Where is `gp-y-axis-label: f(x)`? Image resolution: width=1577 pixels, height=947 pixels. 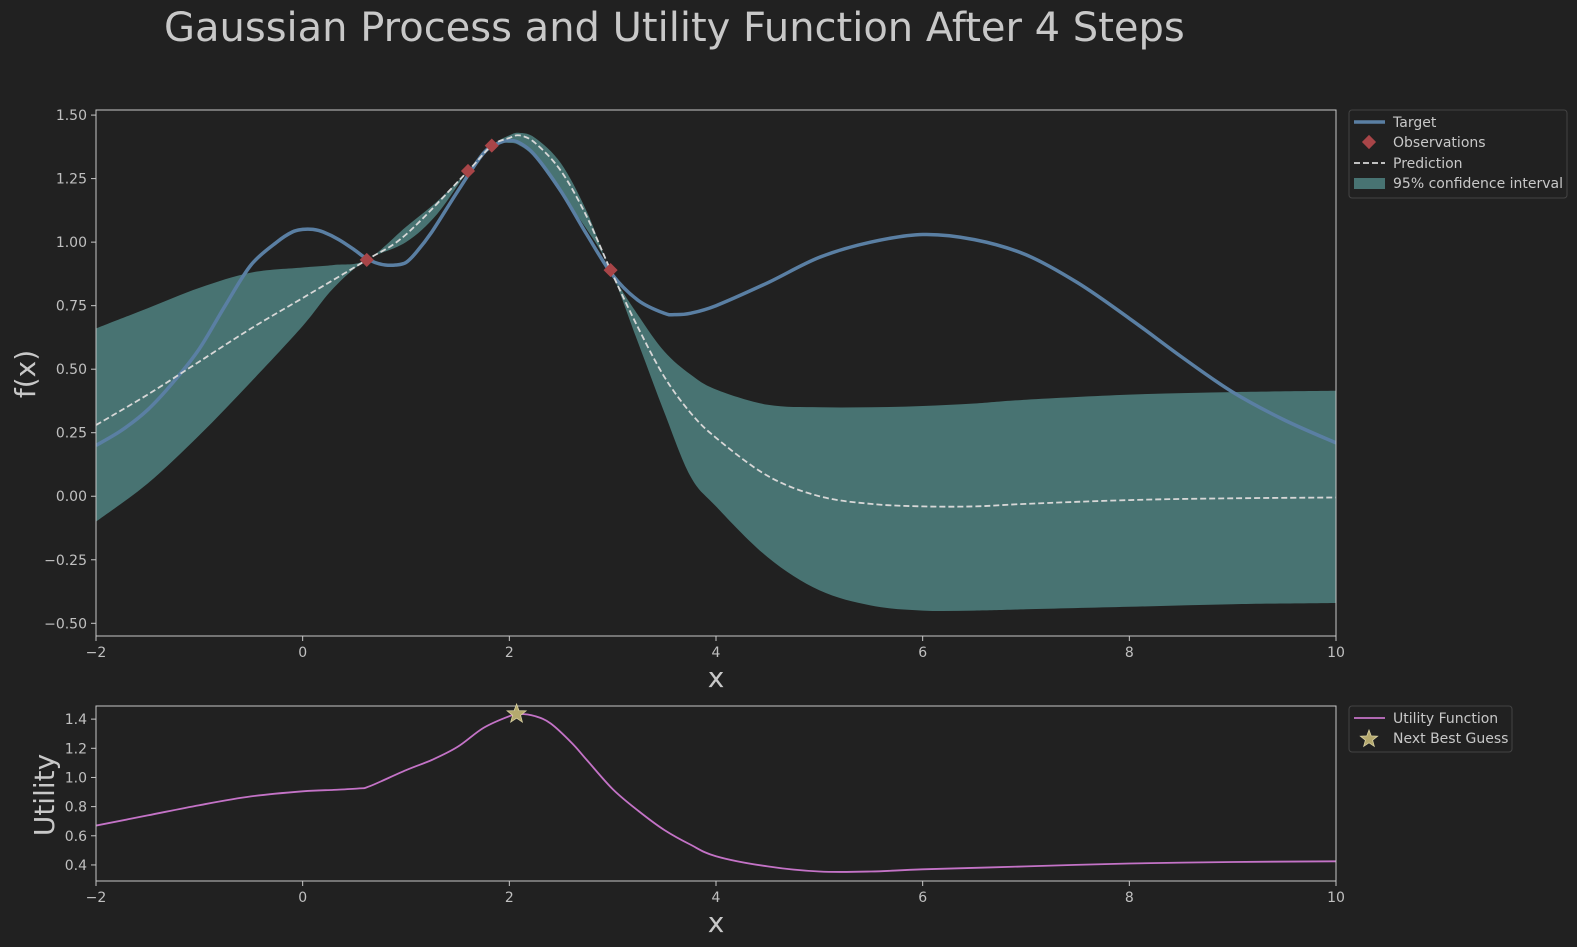
gp-y-axis-label: f(x) is located at coordinates (25, 374).